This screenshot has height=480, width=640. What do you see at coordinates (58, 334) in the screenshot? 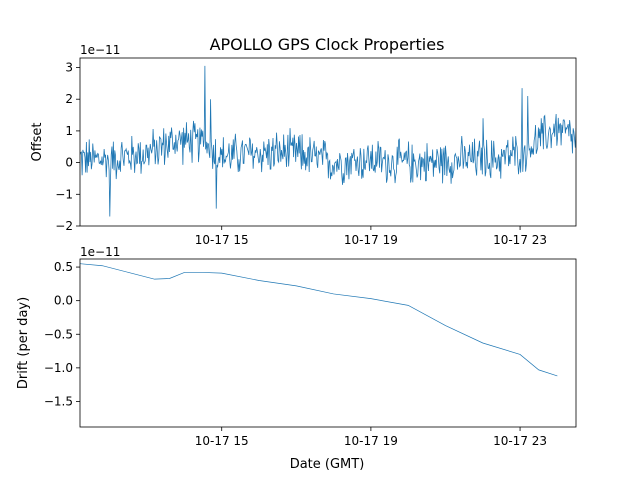
I see `drift-ytick-label: −0.5` at bounding box center [58, 334].